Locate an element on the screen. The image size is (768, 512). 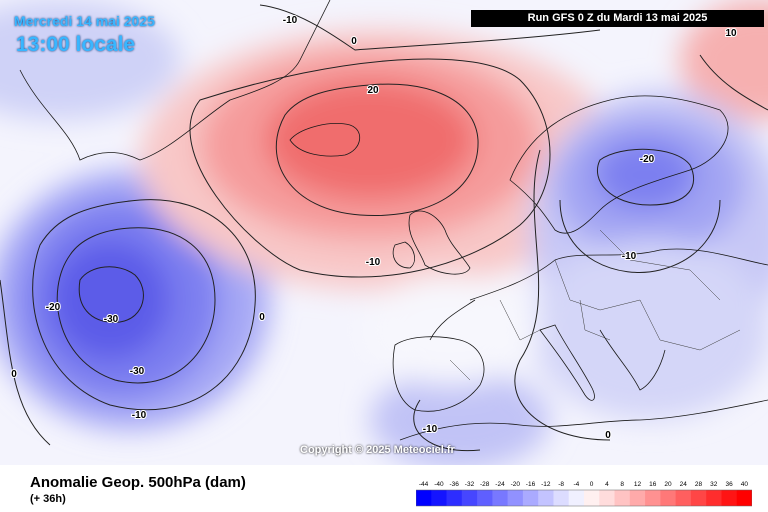
legend-label: -8 is located at coordinates (561, 484).